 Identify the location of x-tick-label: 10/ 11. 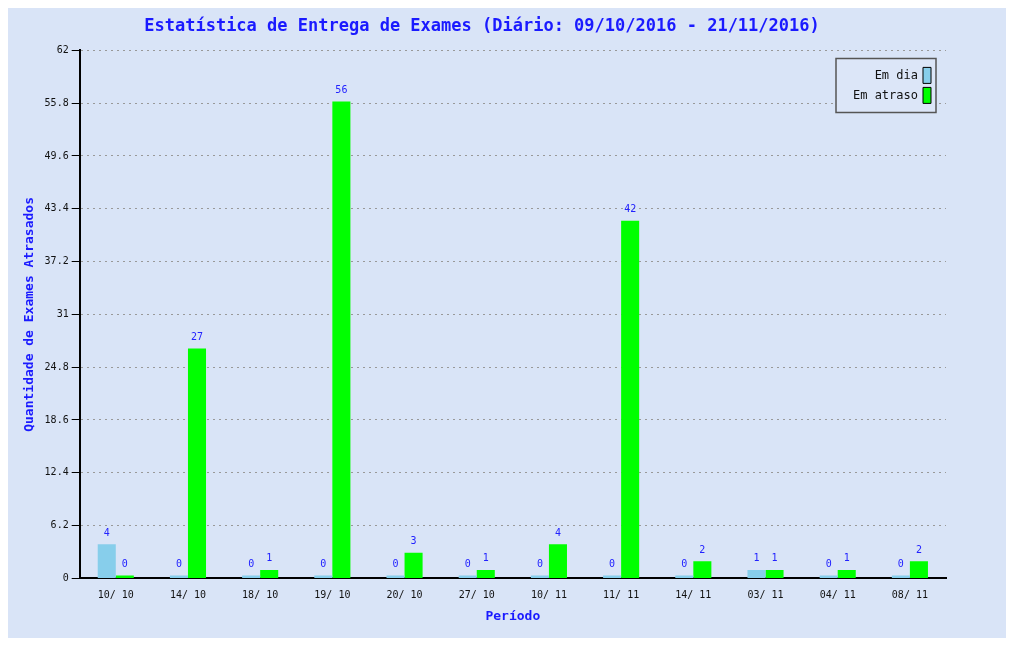
(548, 594).